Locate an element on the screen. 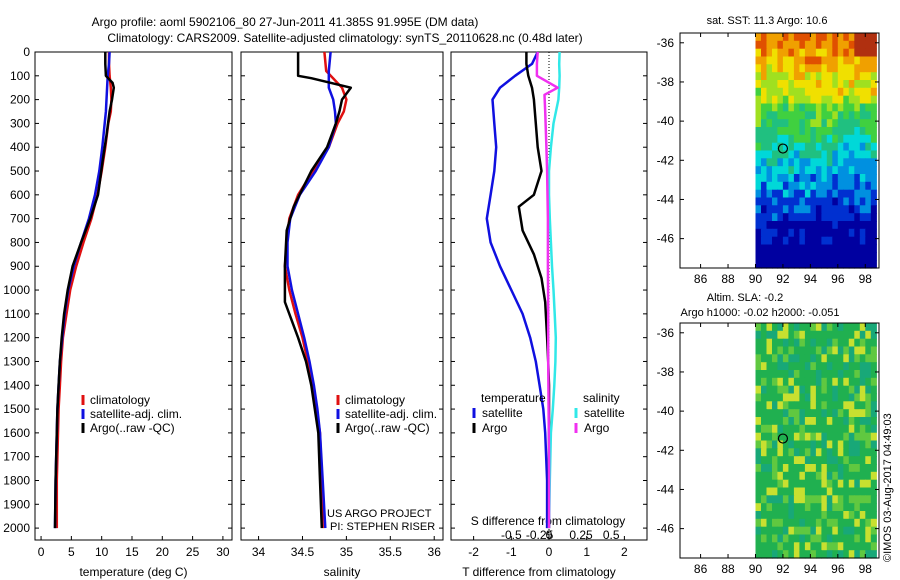 This screenshot has height=580, width=900. legend-label: satellite-adj. clim. is located at coordinates (391, 414).